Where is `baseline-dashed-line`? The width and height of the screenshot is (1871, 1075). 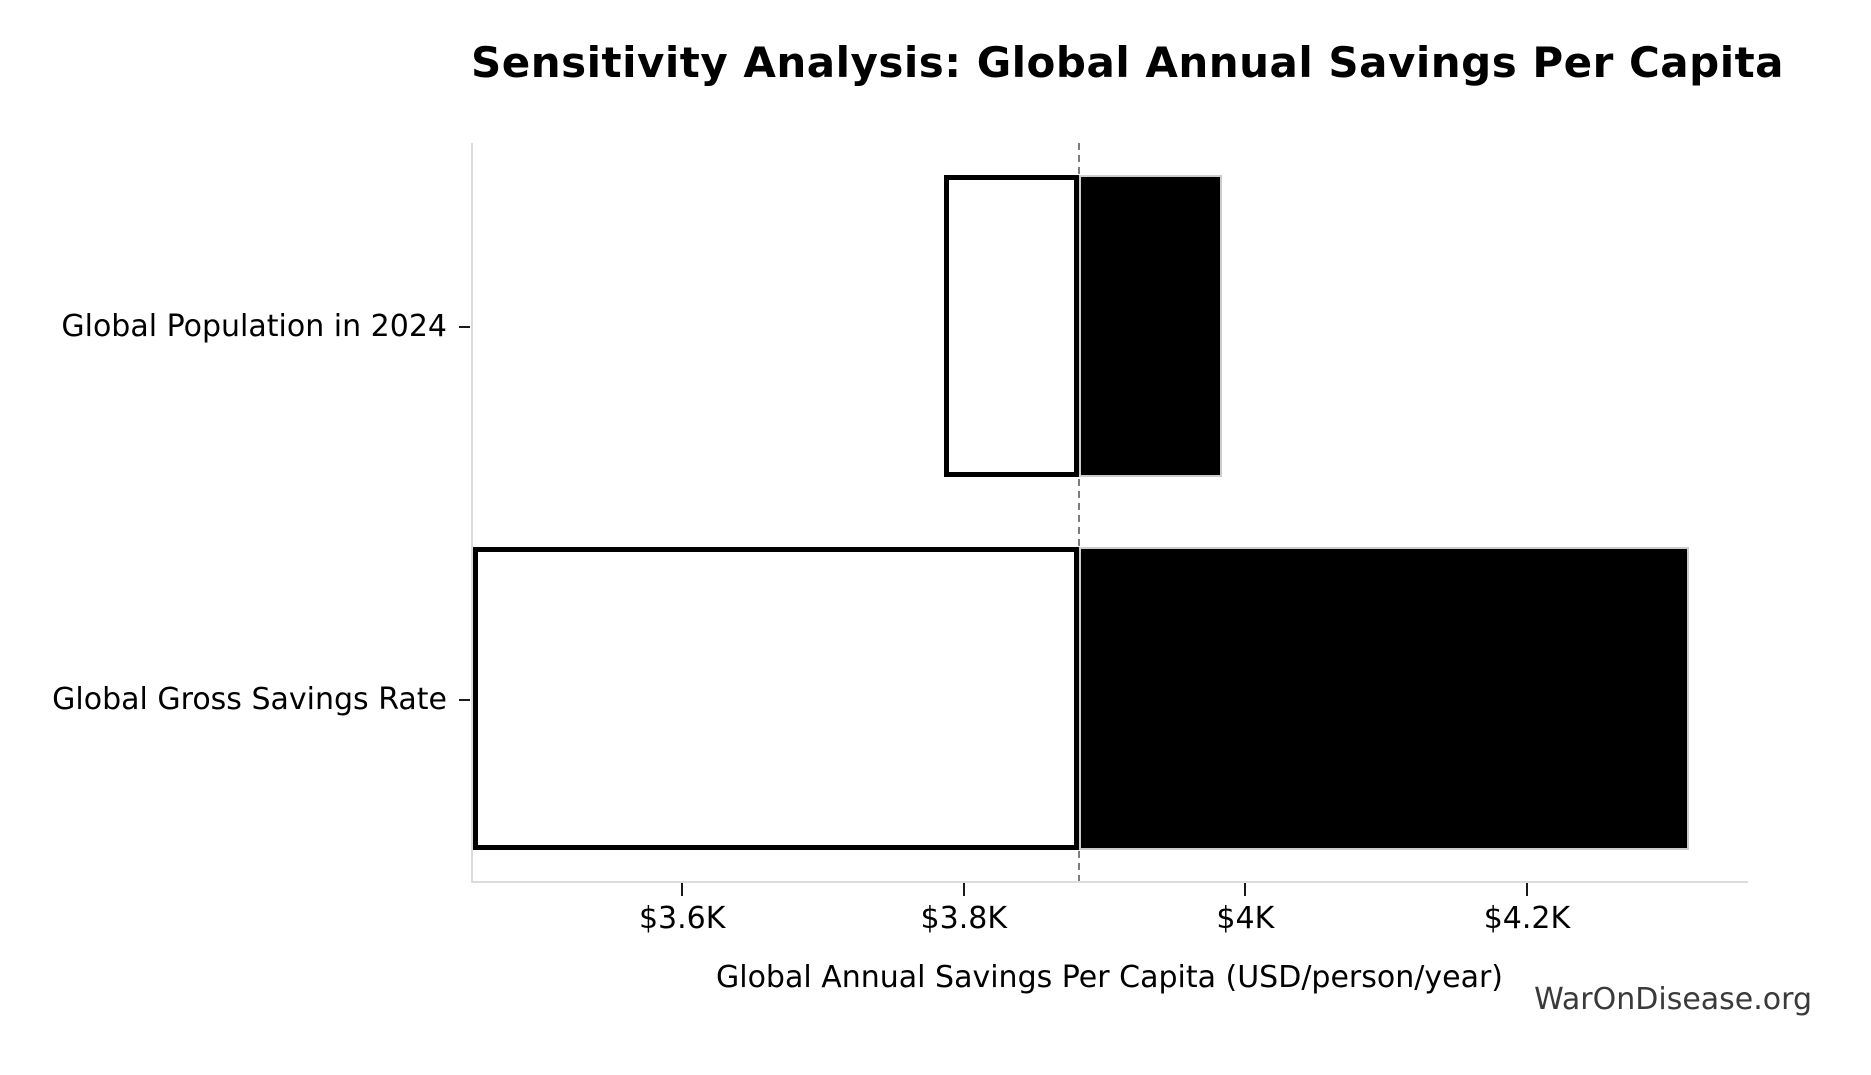 baseline-dashed-line is located at coordinates (1078, 512).